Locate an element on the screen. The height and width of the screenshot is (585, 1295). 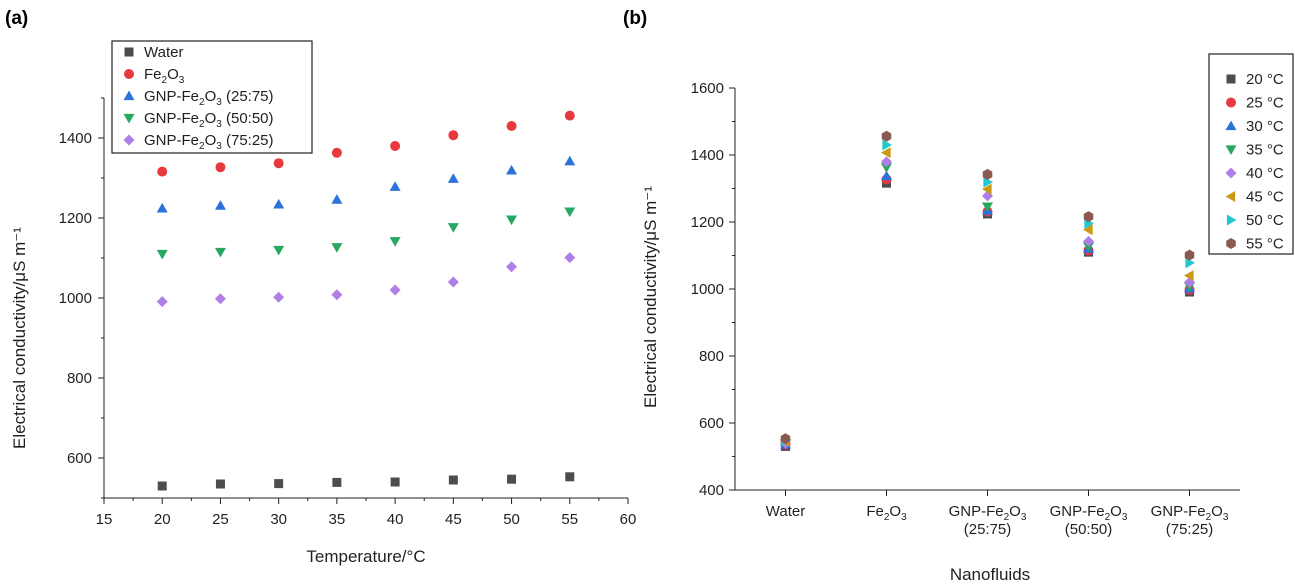
y-tick-label: 1000 is located at coordinates (75, 298).